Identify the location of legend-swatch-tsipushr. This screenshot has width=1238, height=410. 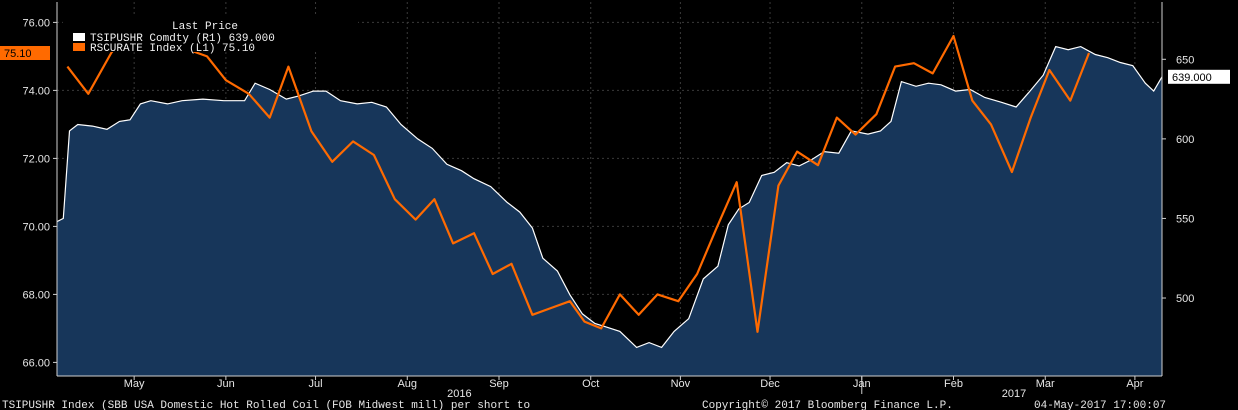
(79, 37).